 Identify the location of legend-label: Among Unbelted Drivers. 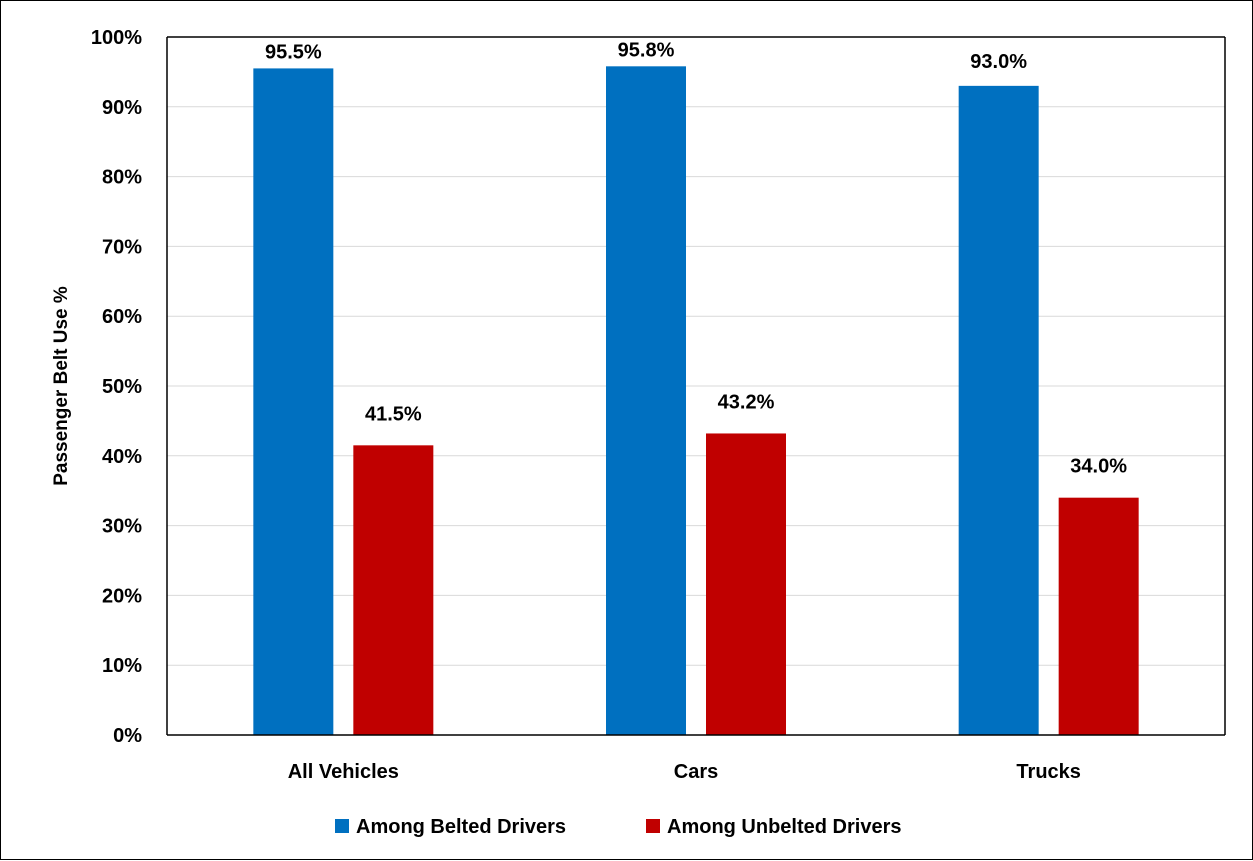
(784, 827).